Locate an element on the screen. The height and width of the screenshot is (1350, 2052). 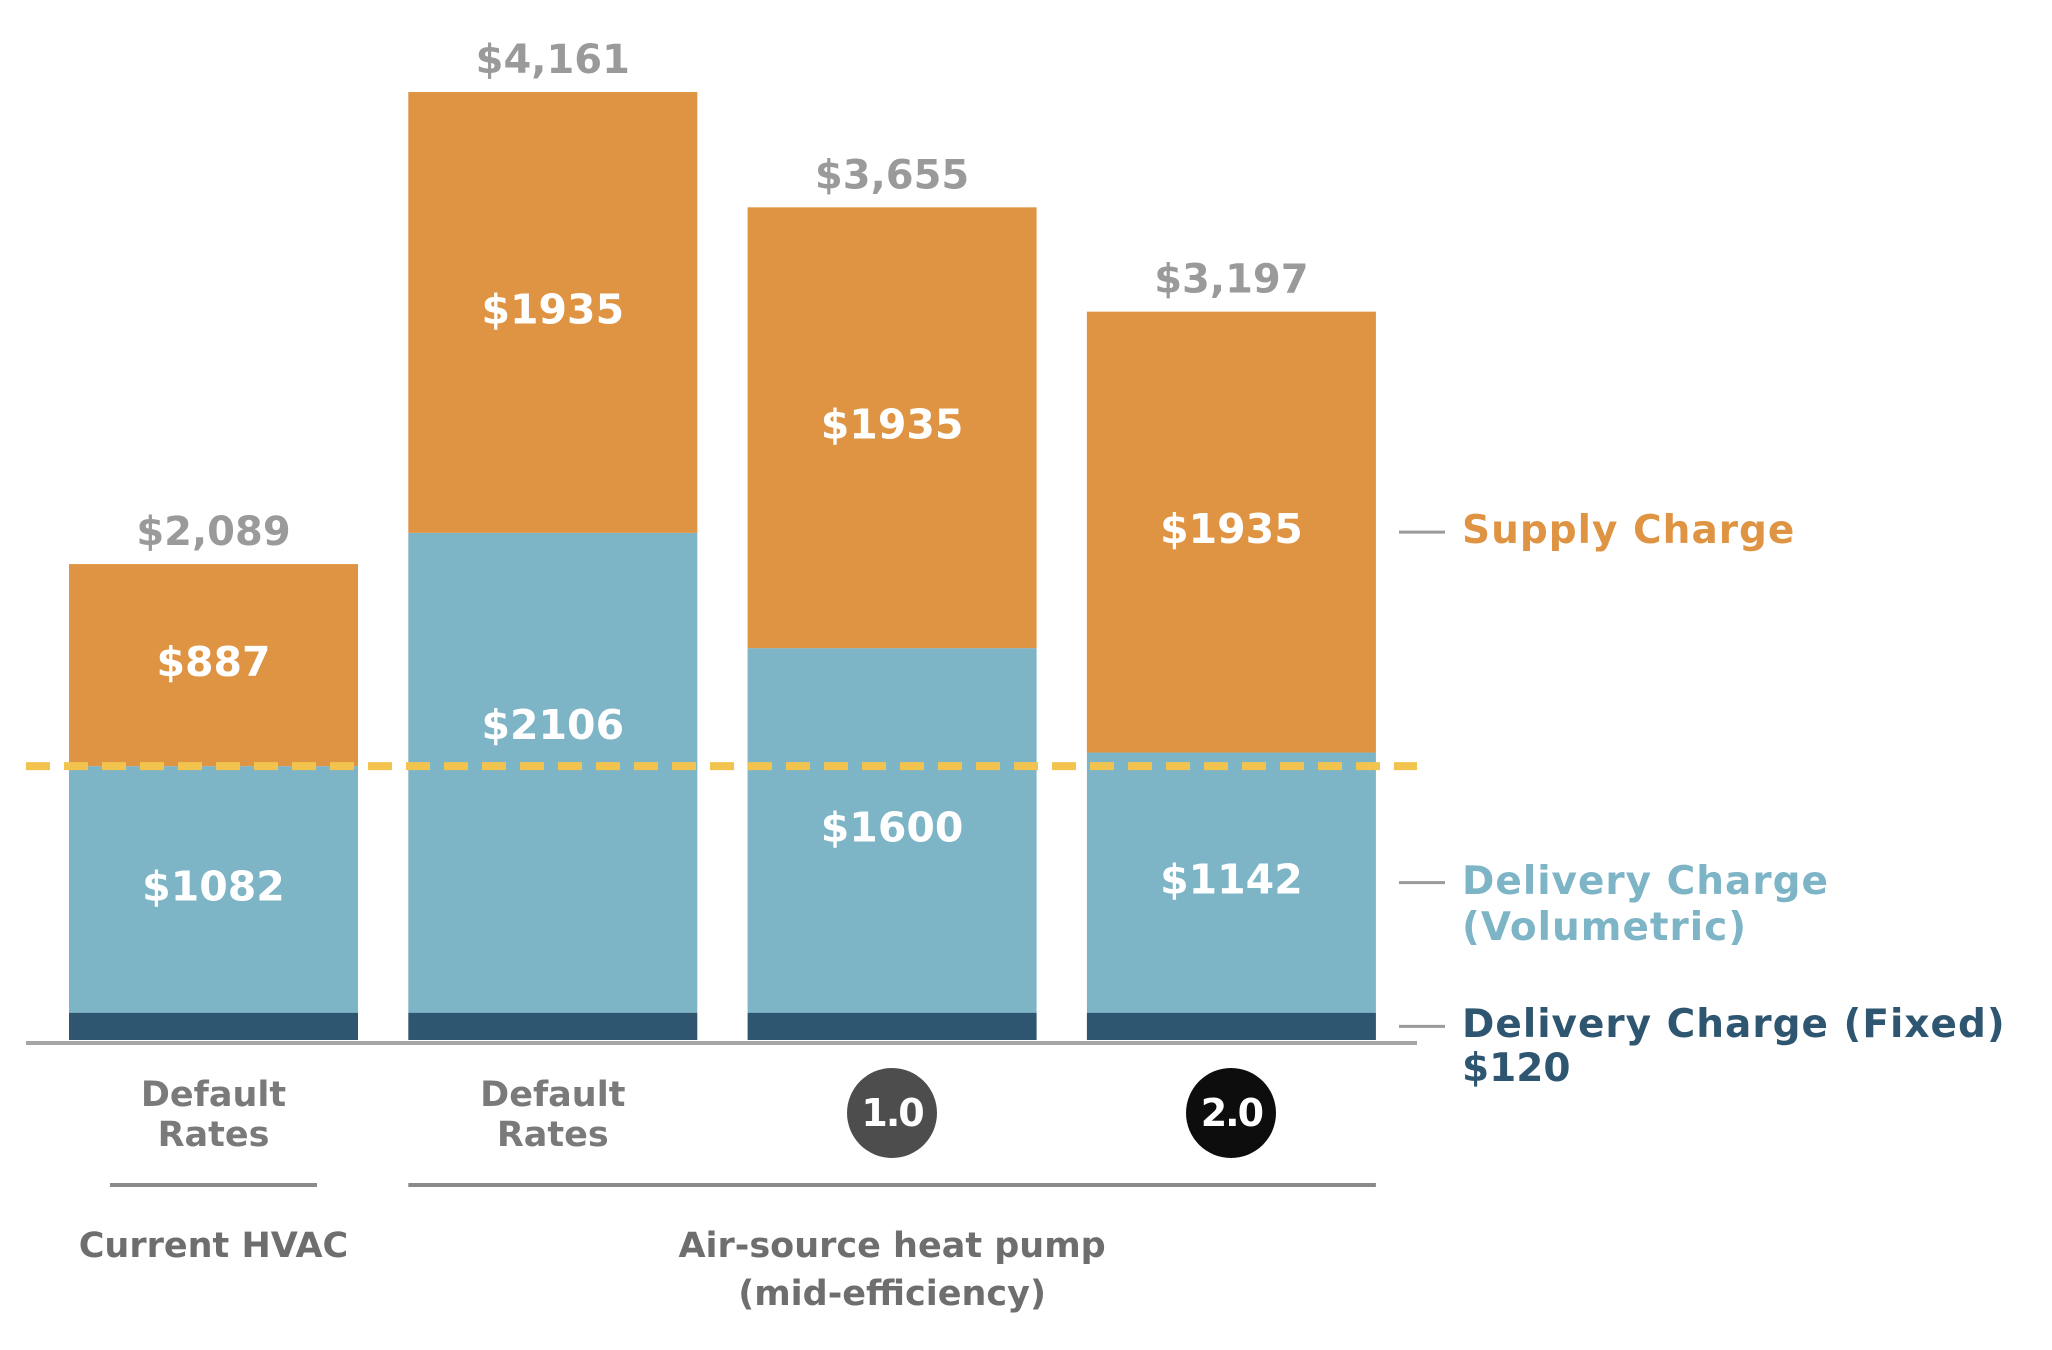
value-label: $1600 is located at coordinates (892, 827).